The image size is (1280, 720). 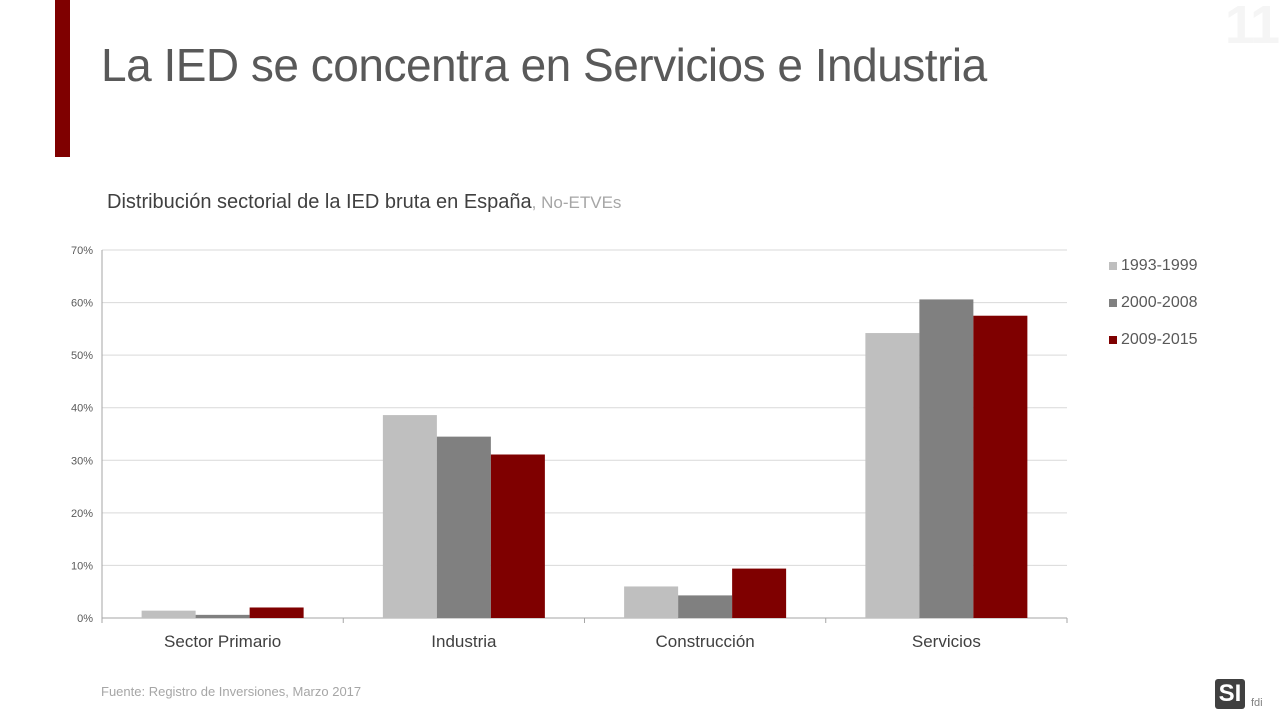 What do you see at coordinates (1257, 703) in the screenshot?
I see `logo-text: fdi` at bounding box center [1257, 703].